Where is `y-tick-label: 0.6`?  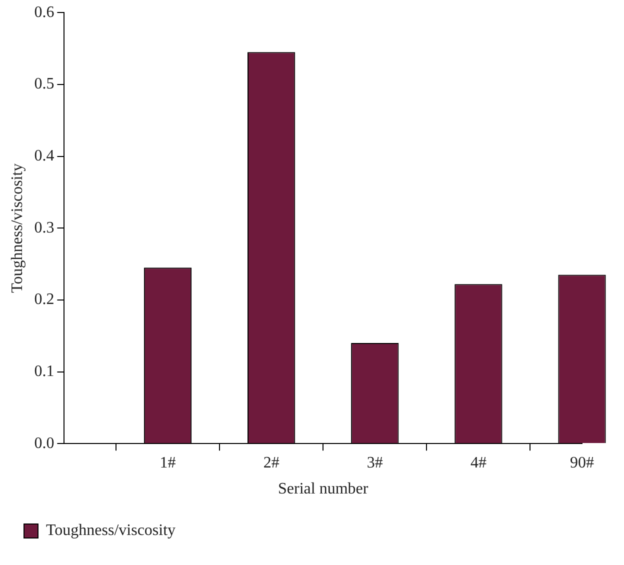
y-tick-label: 0.6 is located at coordinates (44, 12).